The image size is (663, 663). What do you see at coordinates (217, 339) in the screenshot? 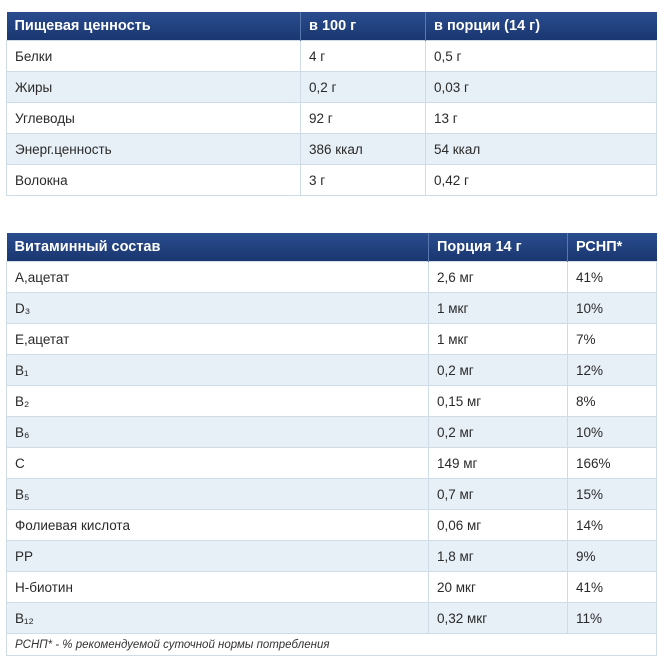
I see `table-cell: Е,ацетат` at bounding box center [217, 339].